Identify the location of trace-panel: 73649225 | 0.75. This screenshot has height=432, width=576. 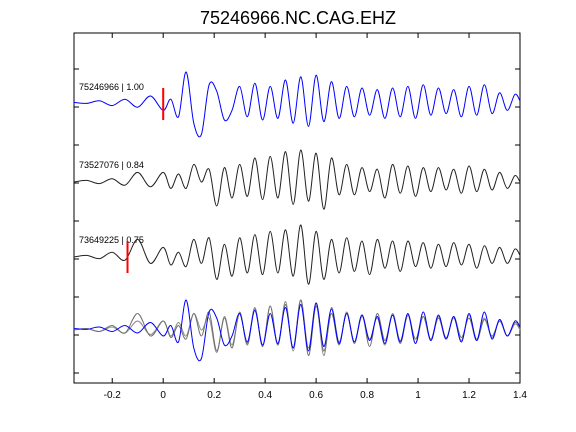
(297, 254).